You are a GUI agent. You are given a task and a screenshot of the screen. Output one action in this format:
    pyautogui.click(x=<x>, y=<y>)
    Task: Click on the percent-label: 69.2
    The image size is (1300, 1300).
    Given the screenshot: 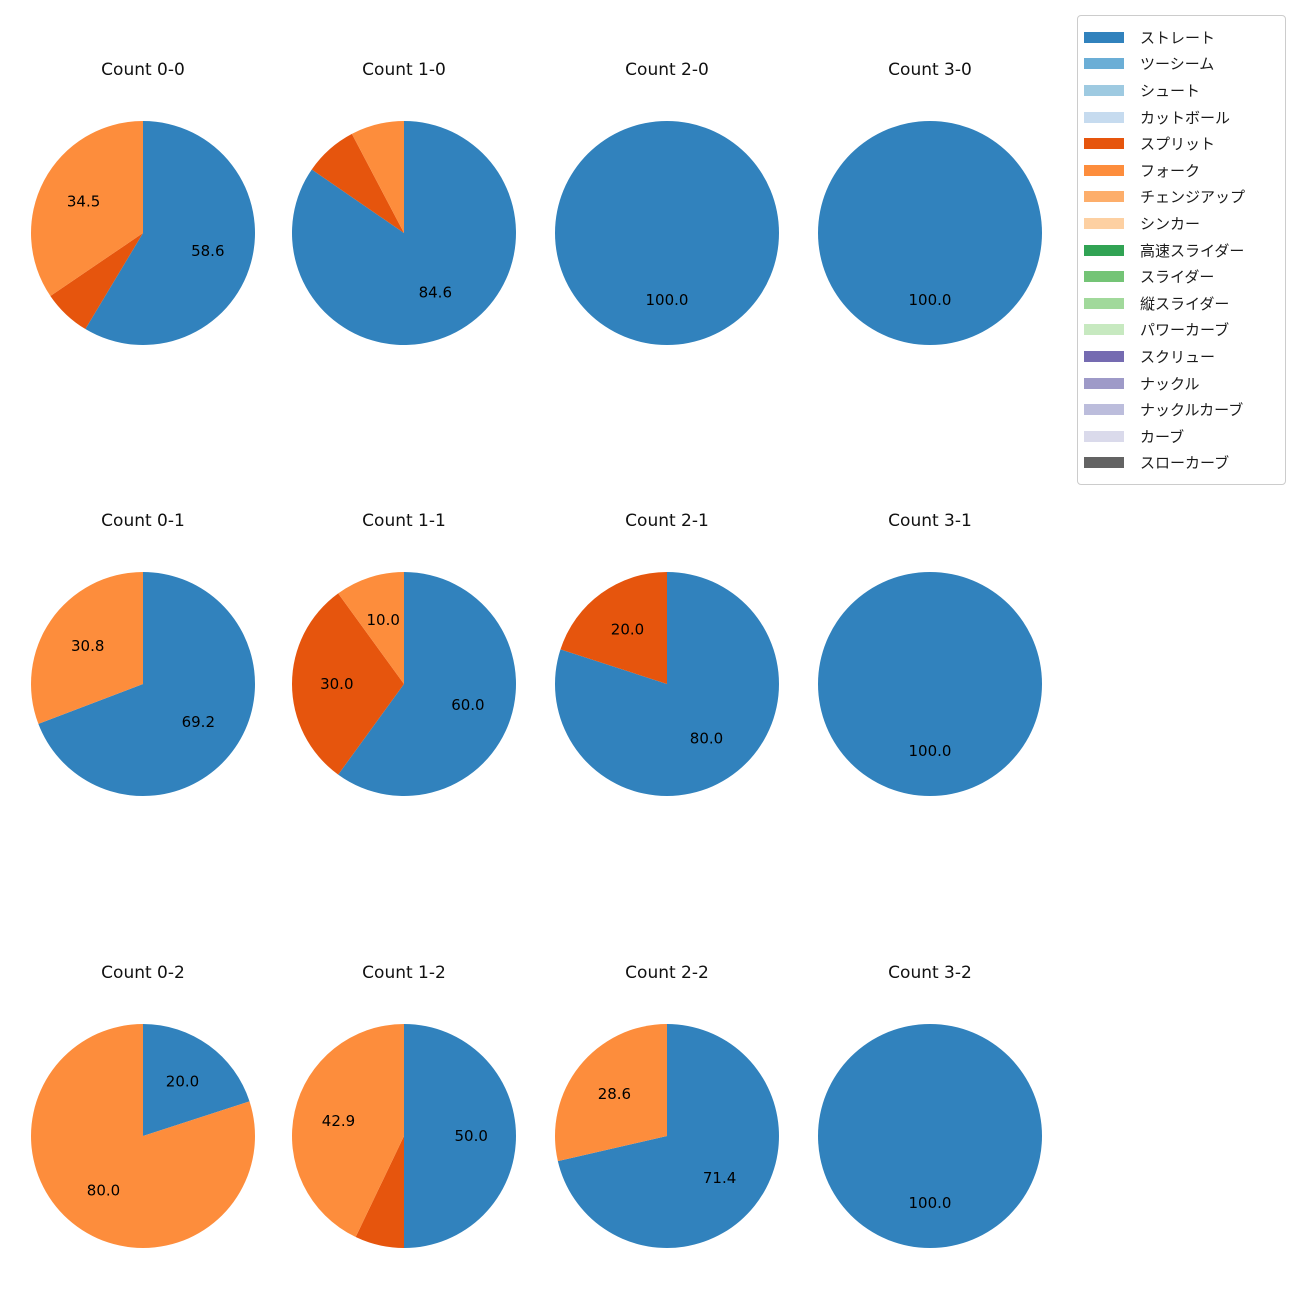 What is the action you would take?
    pyautogui.click(x=198, y=722)
    